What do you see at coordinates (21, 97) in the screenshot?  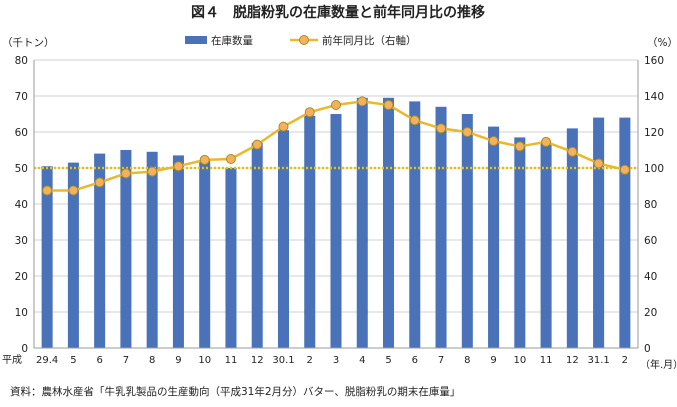 I see `left-tick-label: 70` at bounding box center [21, 97].